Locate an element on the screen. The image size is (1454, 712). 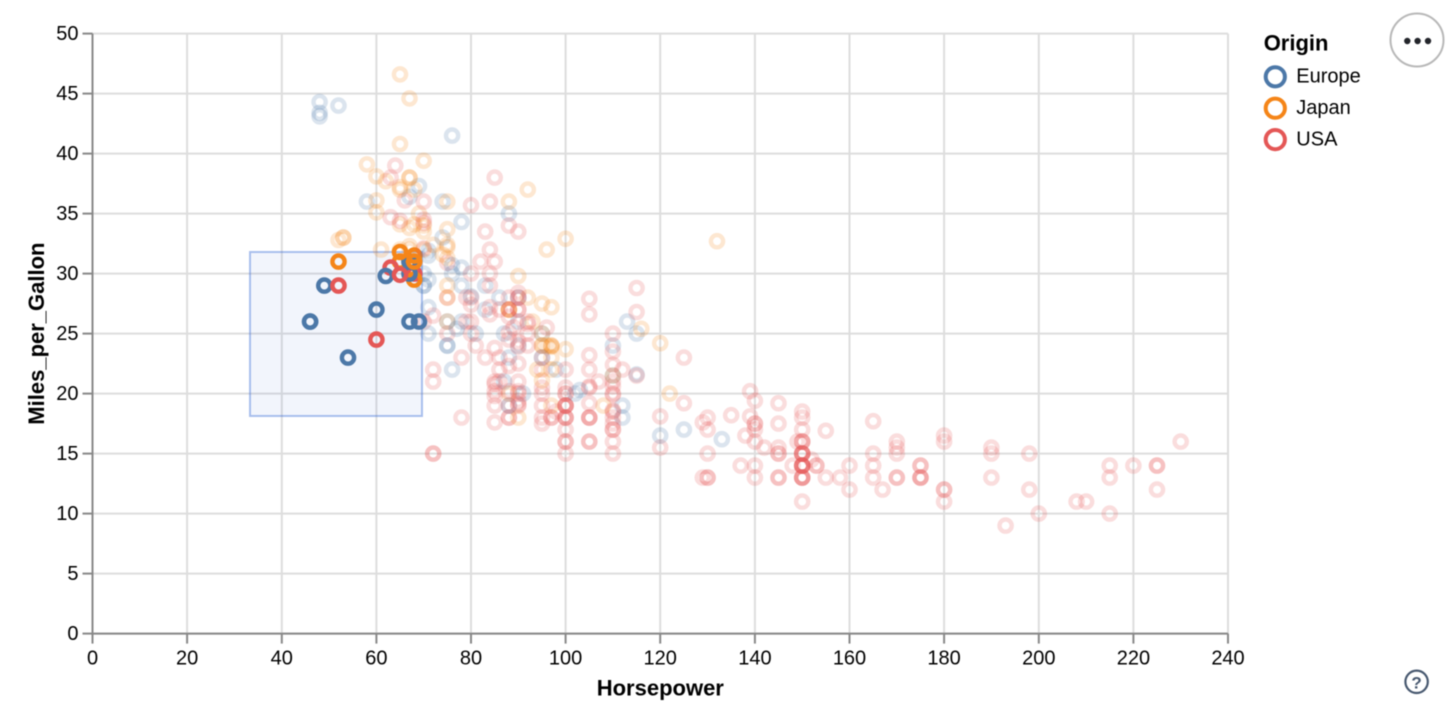
svg-text: 140 is located at coordinates (754, 659).